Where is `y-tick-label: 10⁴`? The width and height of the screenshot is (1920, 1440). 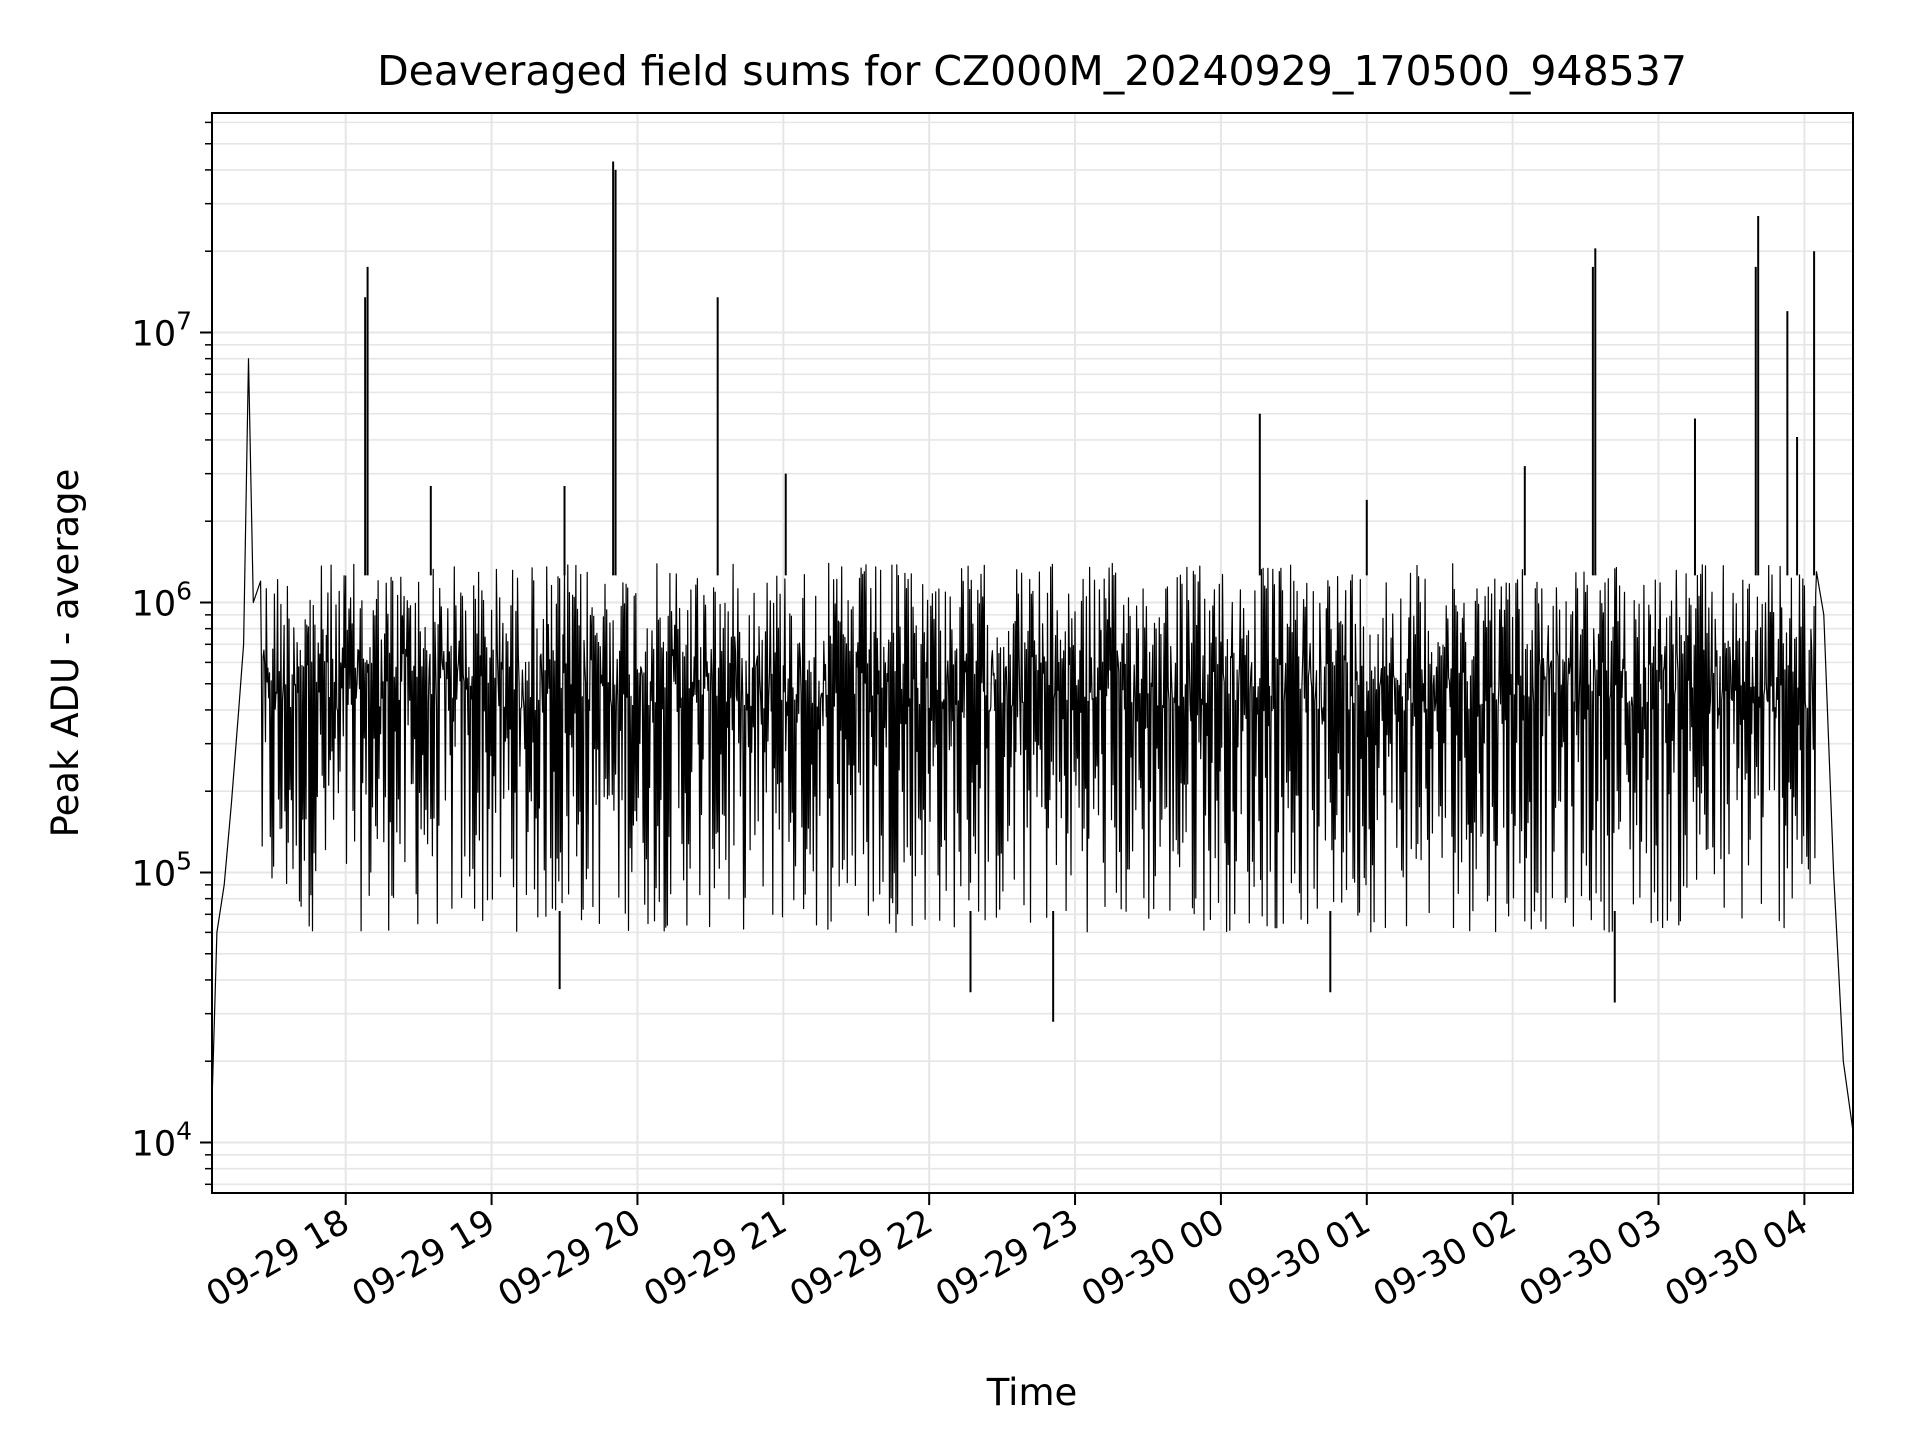 y-tick-label: 10⁴ is located at coordinates (162, 1140).